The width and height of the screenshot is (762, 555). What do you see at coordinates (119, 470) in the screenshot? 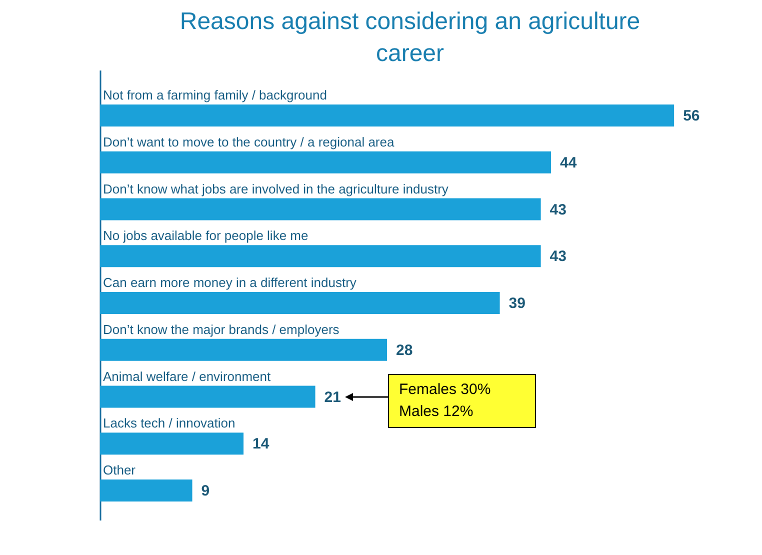
I see `y-tick-label: Other` at bounding box center [119, 470].